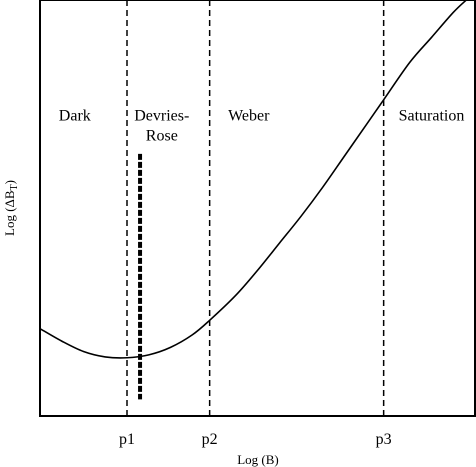 The height and width of the screenshot is (467, 476). Describe the element at coordinates (384, 439) in the screenshot. I see `x-tick-label: p3` at that location.